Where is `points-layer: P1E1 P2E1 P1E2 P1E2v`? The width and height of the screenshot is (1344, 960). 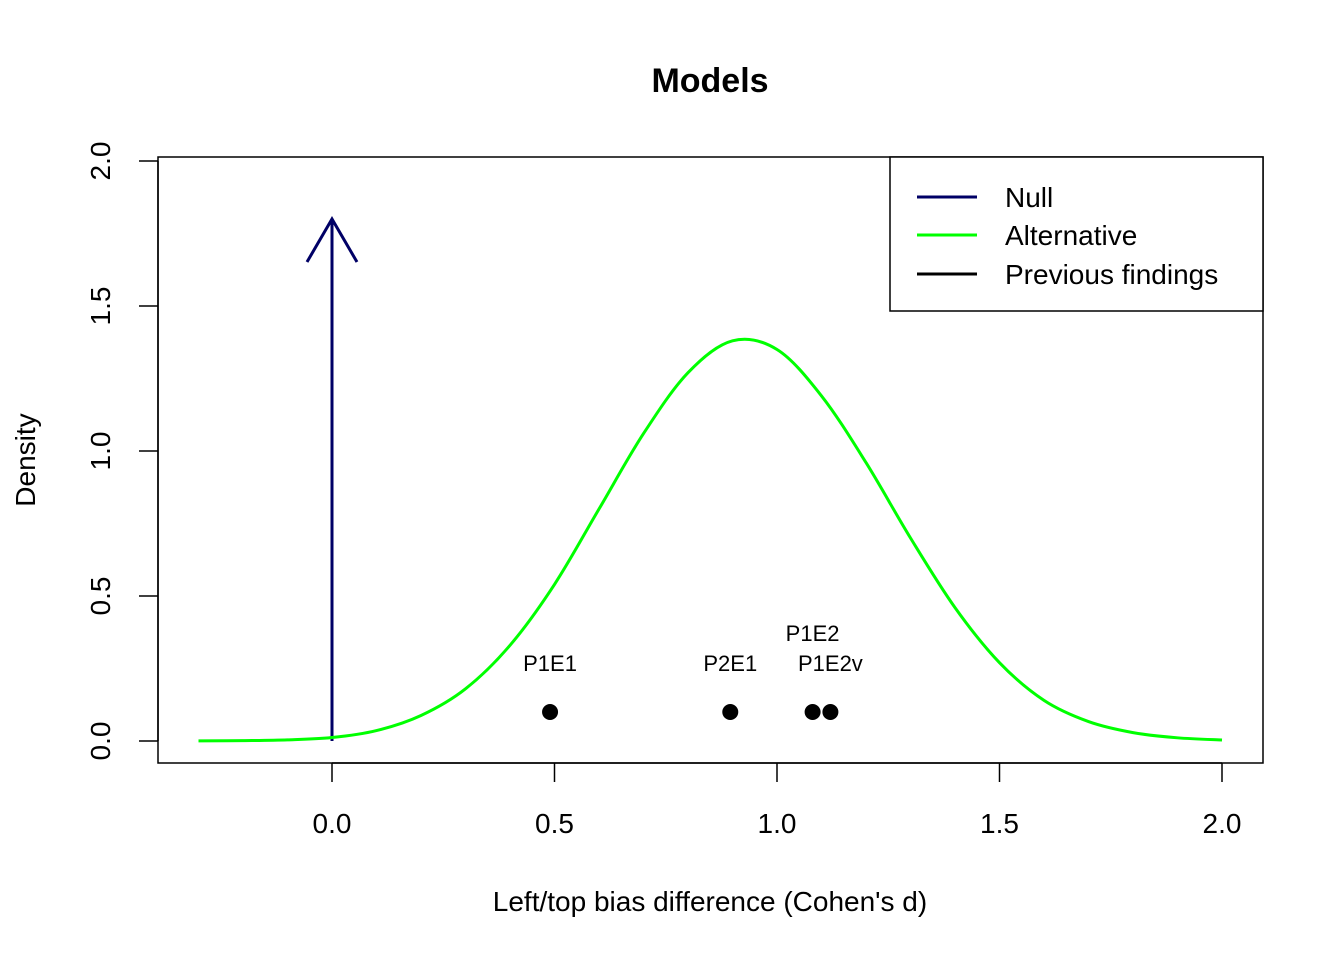
points-layer: P1E1 P2E1 P1E2 P1E2v is located at coordinates (693, 670).